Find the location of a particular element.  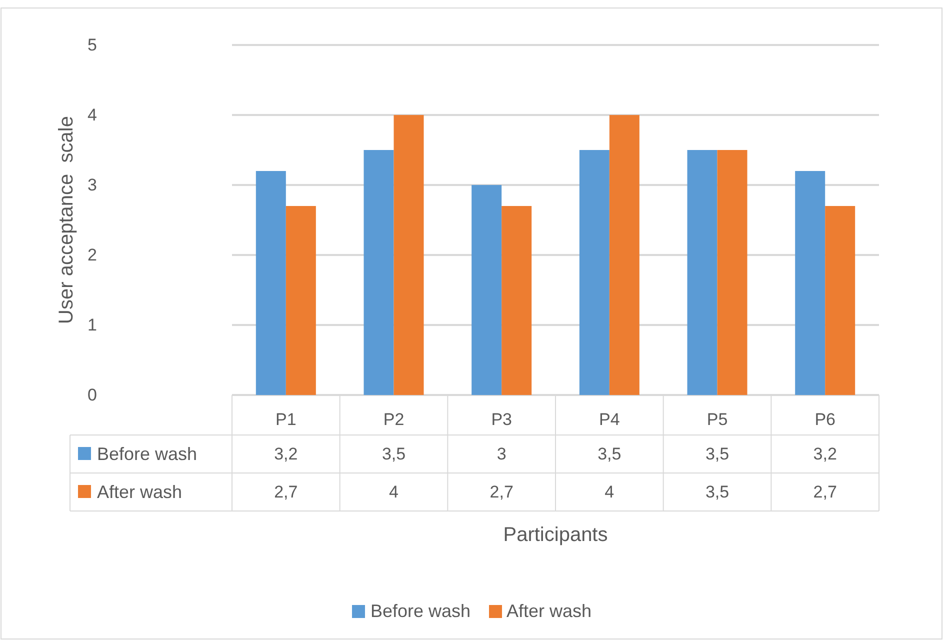

text: Before wash is located at coordinates (420, 611).